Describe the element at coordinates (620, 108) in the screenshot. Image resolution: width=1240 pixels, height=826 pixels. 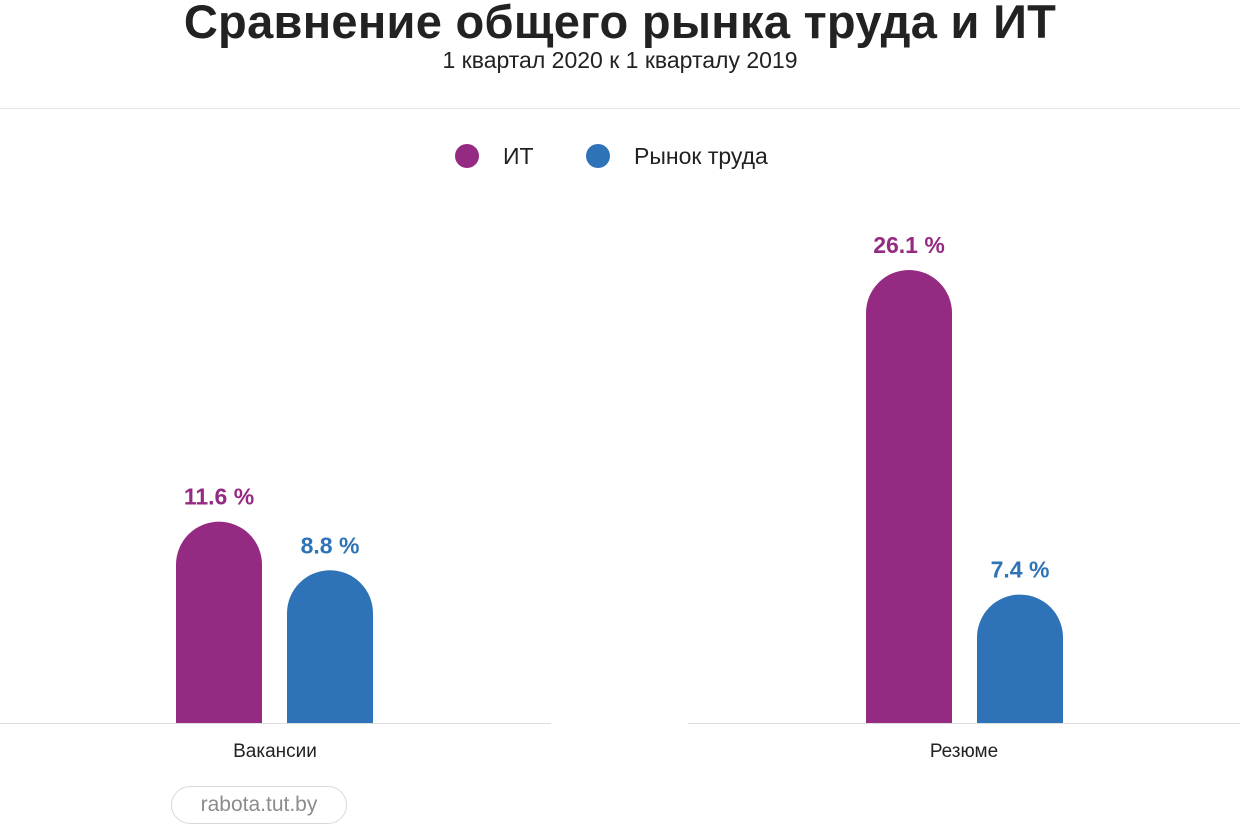
I see `header-divider` at that location.